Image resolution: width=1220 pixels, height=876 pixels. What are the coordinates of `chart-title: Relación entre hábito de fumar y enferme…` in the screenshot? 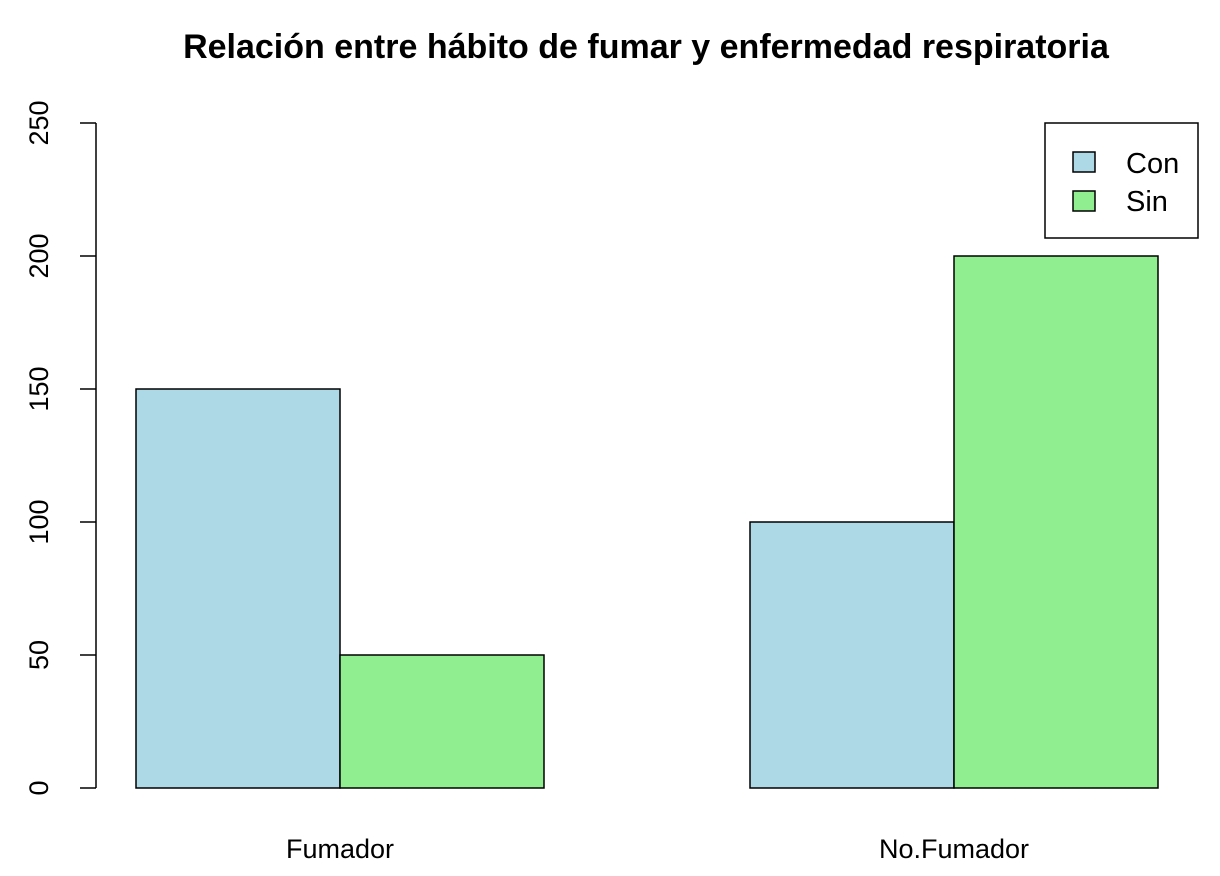 It's located at (646, 47).